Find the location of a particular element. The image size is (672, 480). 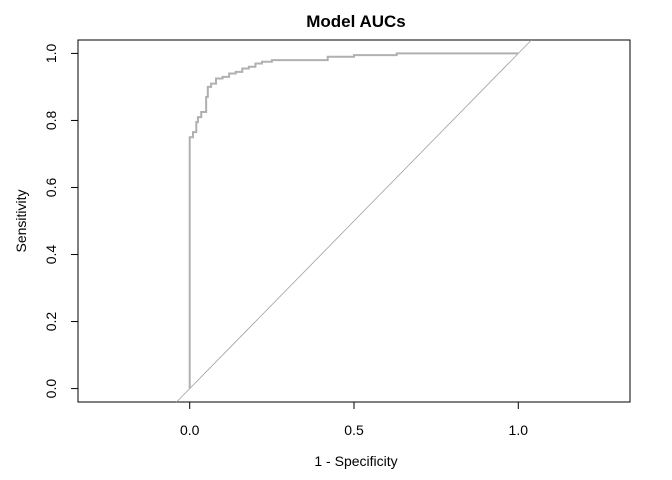

y-tick-label: 0.8 is located at coordinates (51, 121).